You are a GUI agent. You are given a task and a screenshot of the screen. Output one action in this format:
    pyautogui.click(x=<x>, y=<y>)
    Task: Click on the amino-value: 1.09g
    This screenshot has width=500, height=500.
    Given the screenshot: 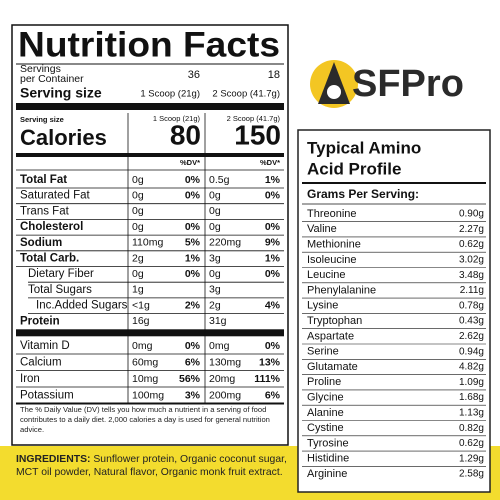 What is the action you would take?
    pyautogui.click(x=471, y=382)
    